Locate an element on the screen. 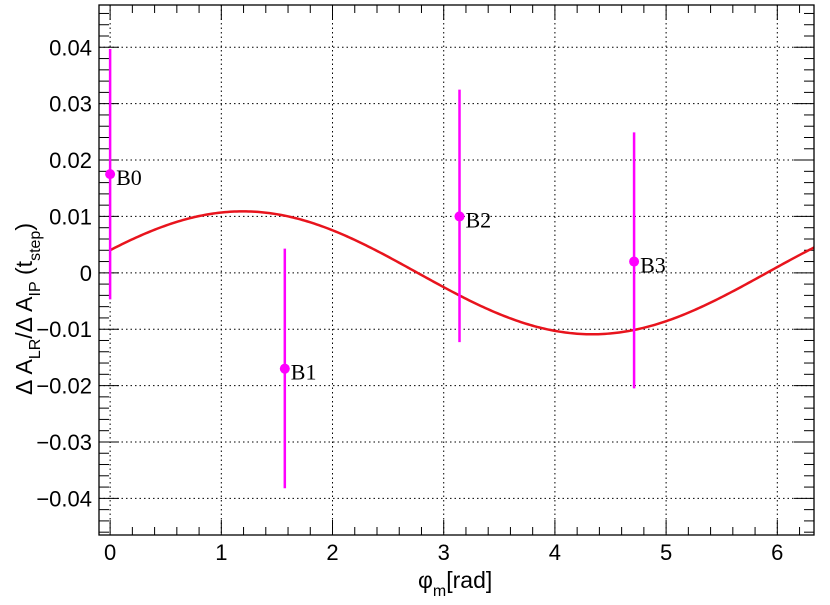 The width and height of the screenshot is (830, 605). x-tick-label: 0 is located at coordinates (110, 552).